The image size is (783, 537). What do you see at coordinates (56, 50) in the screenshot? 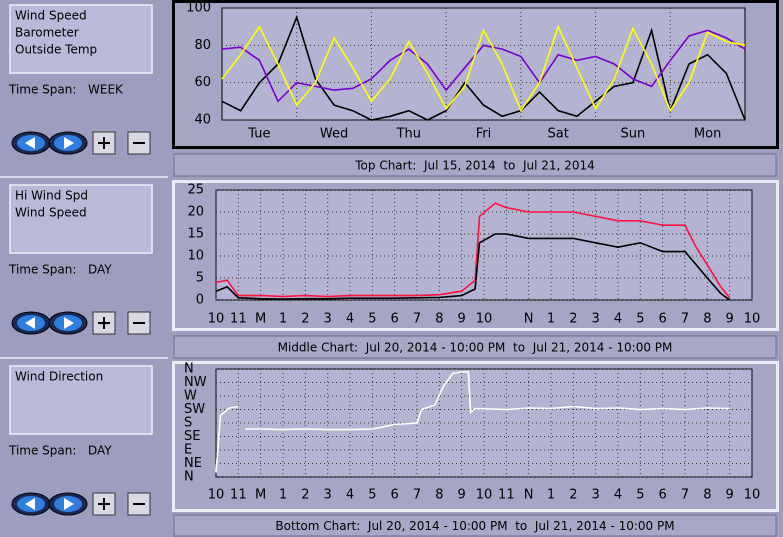
I see `series-list-item: Outside Temp` at bounding box center [56, 50].